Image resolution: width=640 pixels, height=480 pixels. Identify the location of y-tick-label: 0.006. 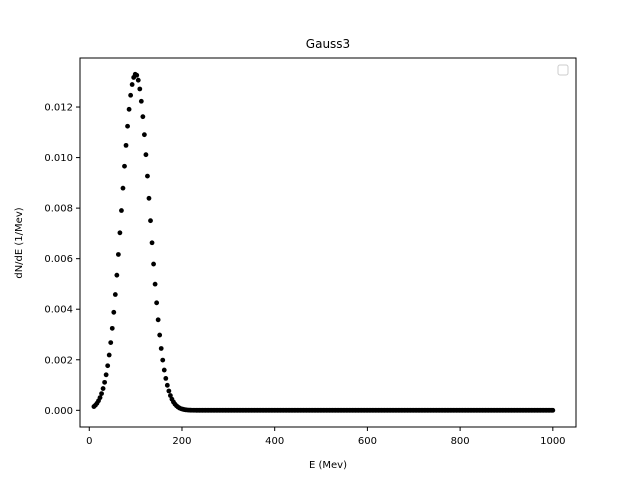
(58, 259).